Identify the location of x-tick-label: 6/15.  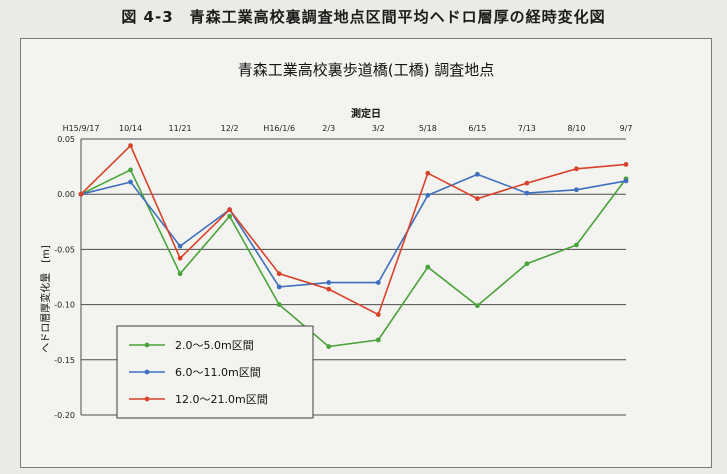
(477, 128).